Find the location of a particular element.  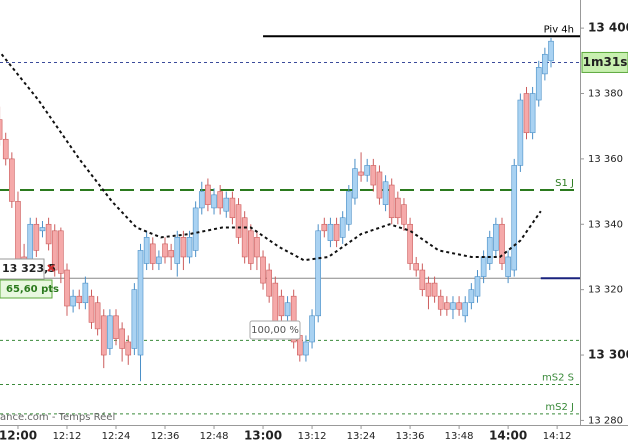

y-tick-label: 13 380 is located at coordinates (605, 94).